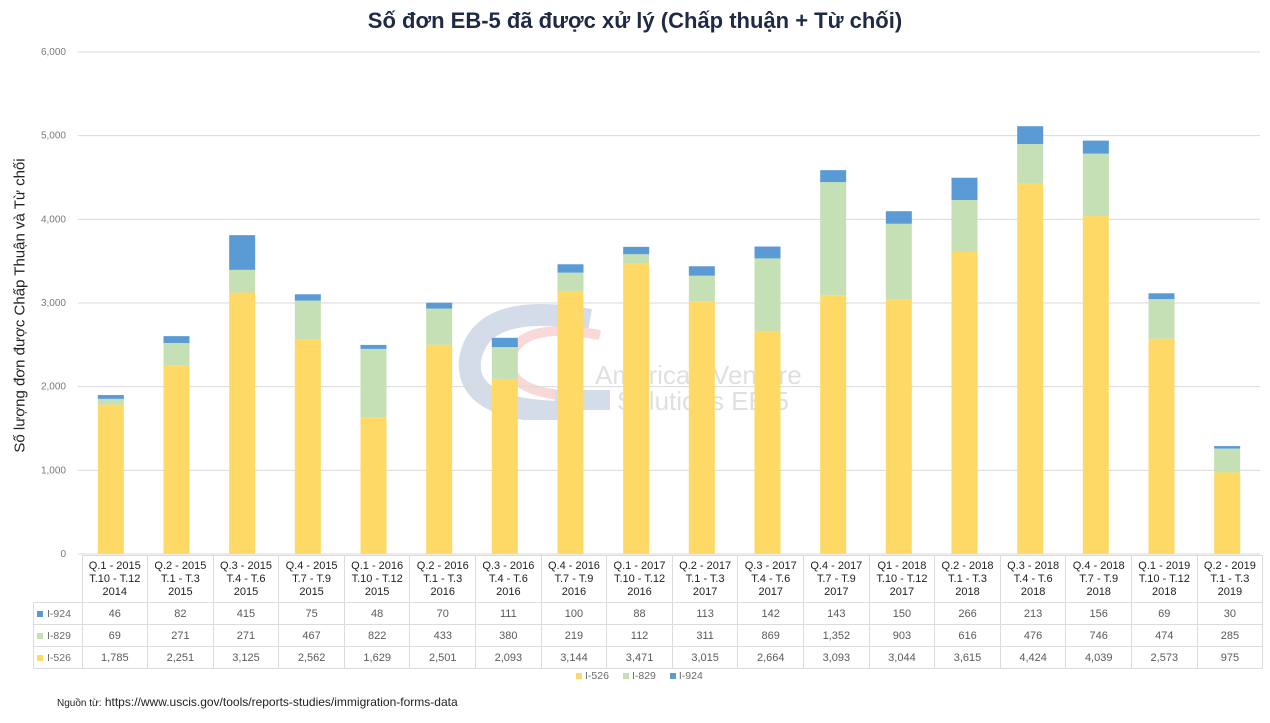 The image size is (1270, 723). What do you see at coordinates (902, 613) in the screenshot?
I see `table-cell-value: 150` at bounding box center [902, 613].